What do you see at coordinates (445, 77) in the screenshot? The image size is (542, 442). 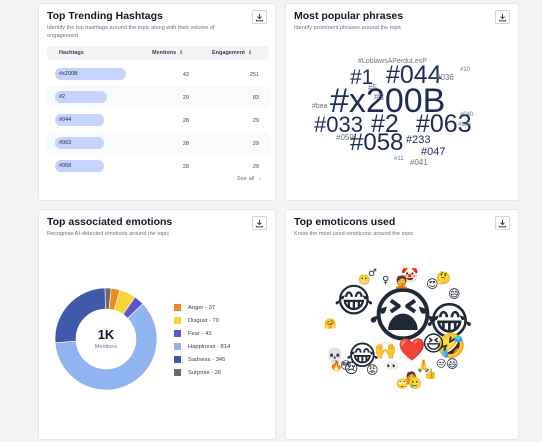 I see `word-cloud-word: #036` at bounding box center [445, 77].